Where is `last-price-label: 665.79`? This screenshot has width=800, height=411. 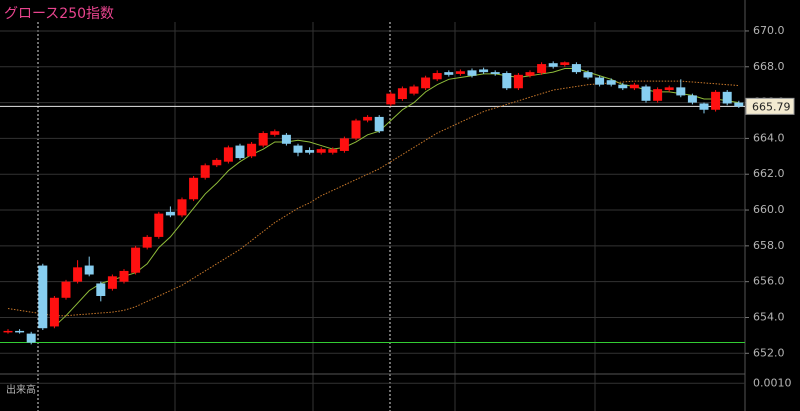 last-price-label: 665.79 is located at coordinates (771, 106).